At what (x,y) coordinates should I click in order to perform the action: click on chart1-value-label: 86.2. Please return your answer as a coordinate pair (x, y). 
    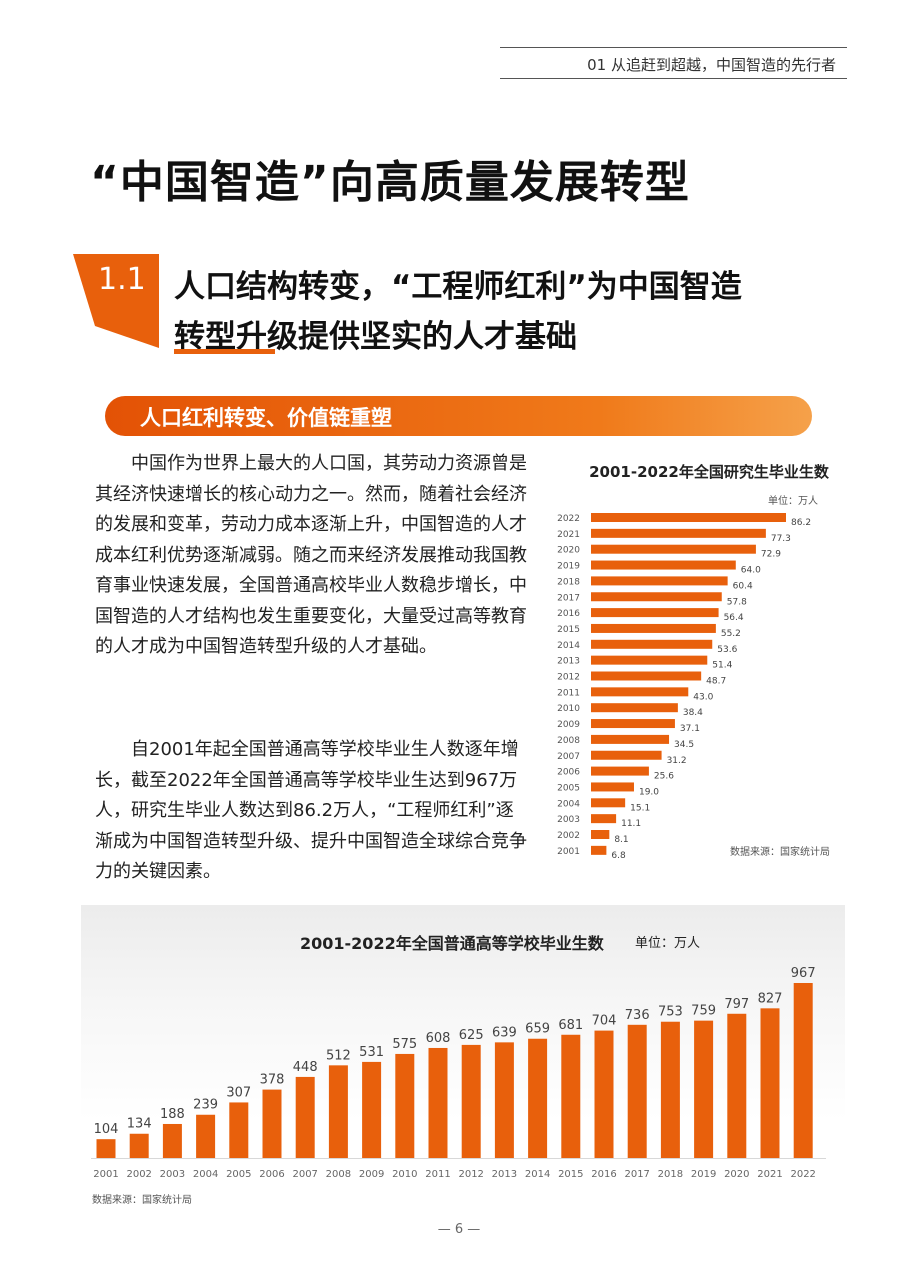
    Looking at the image, I should click on (801, 523).